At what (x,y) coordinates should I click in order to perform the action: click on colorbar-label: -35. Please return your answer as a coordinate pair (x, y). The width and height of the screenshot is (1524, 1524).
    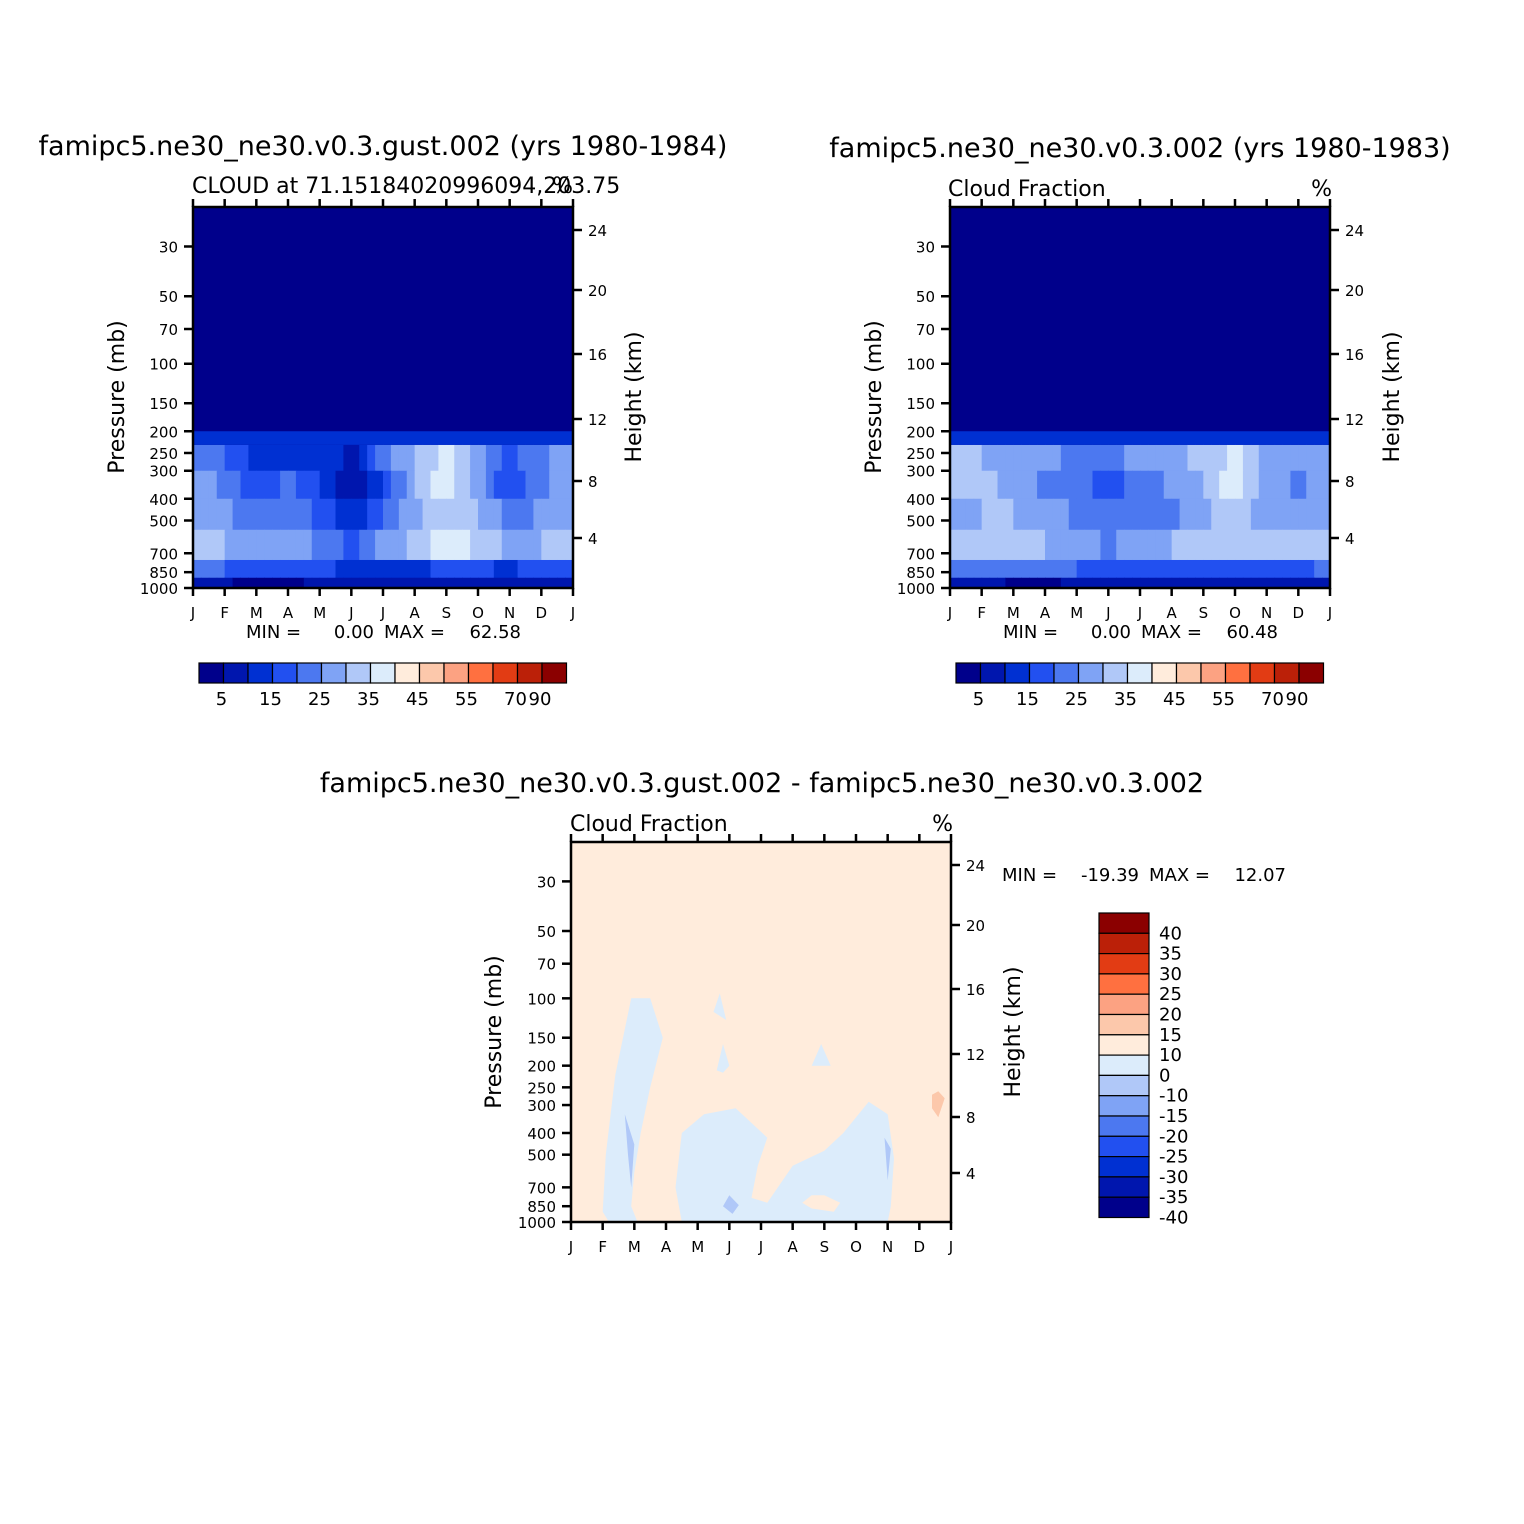
    Looking at the image, I should click on (1173, 1197).